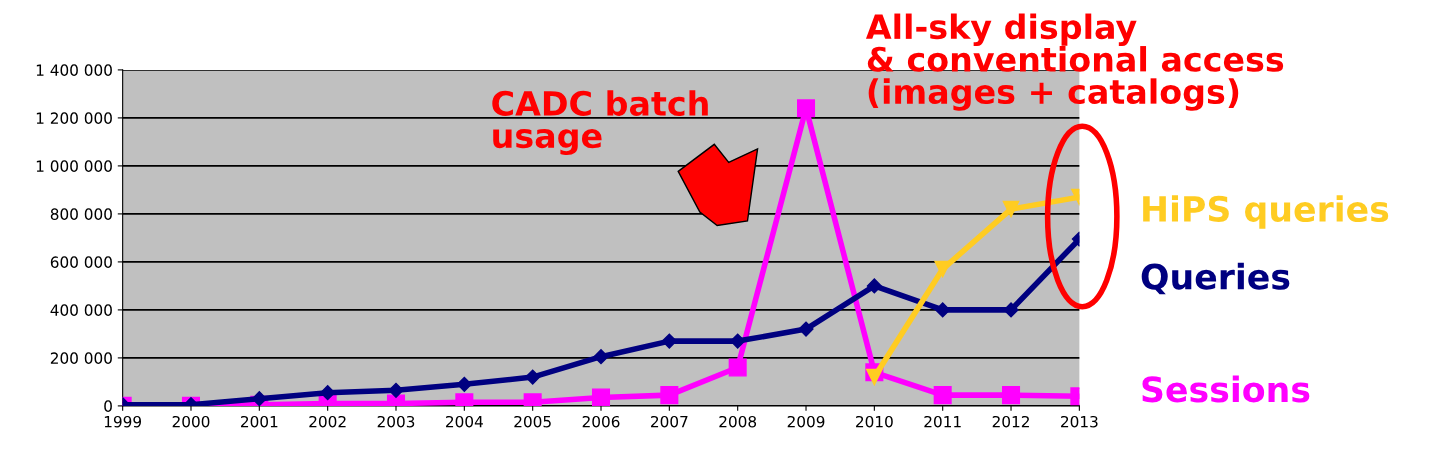 Image resolution: width=1443 pixels, height=451 pixels. I want to click on x-tick-label: 2003, so click(396, 421).